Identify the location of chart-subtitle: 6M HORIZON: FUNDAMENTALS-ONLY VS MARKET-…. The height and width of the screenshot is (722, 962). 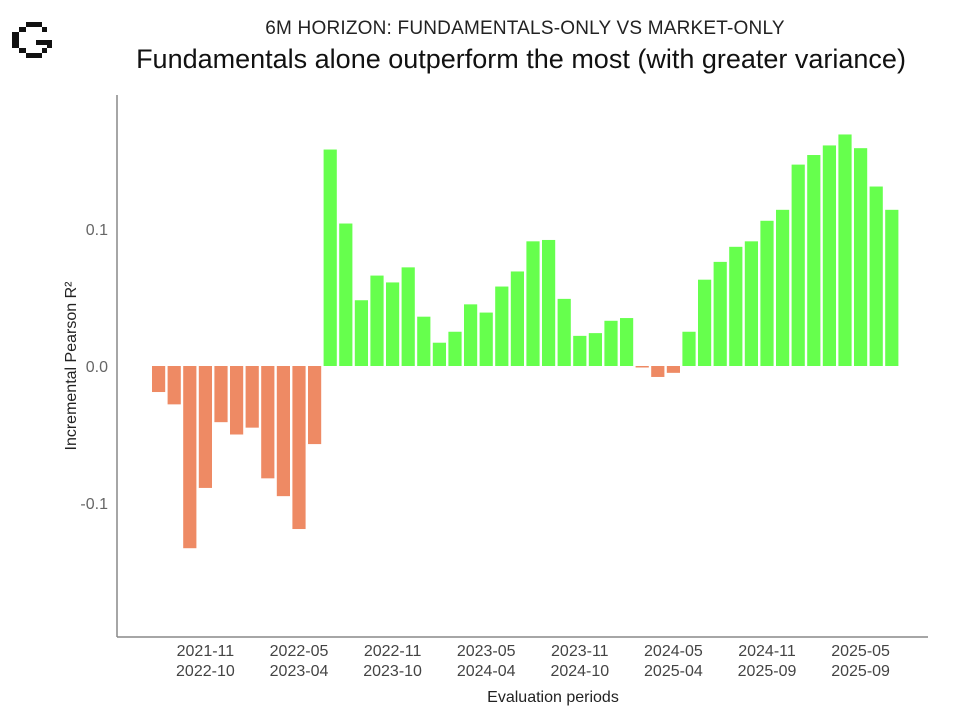
(525, 28).